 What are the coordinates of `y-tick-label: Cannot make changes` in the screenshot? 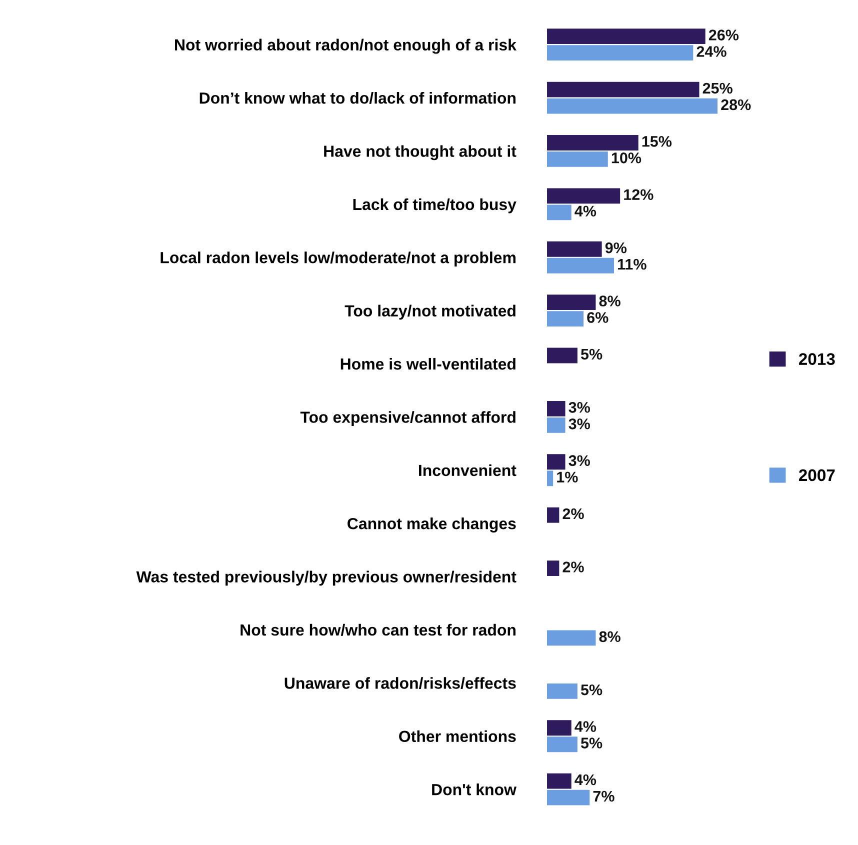 It's located at (432, 525).